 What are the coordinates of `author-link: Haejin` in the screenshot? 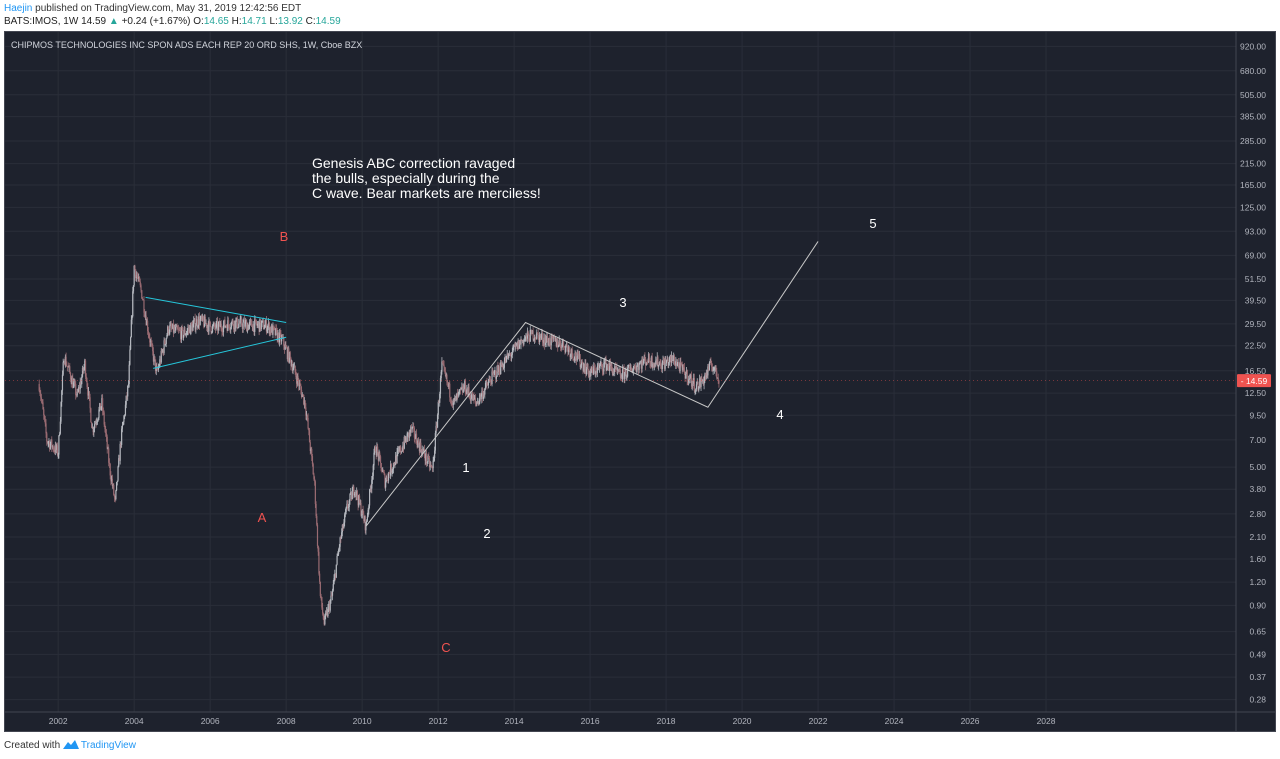 It's located at (18, 8).